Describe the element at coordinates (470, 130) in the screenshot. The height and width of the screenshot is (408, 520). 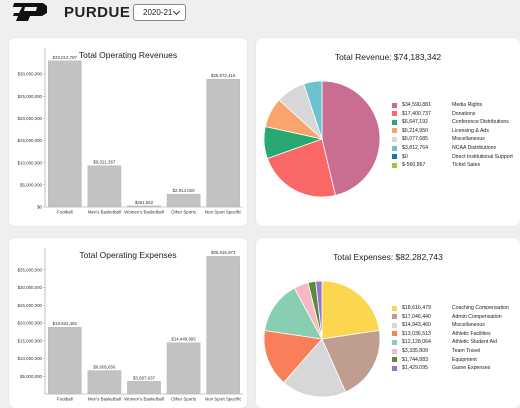
I see `legend-label: Licensing & Ads` at that location.